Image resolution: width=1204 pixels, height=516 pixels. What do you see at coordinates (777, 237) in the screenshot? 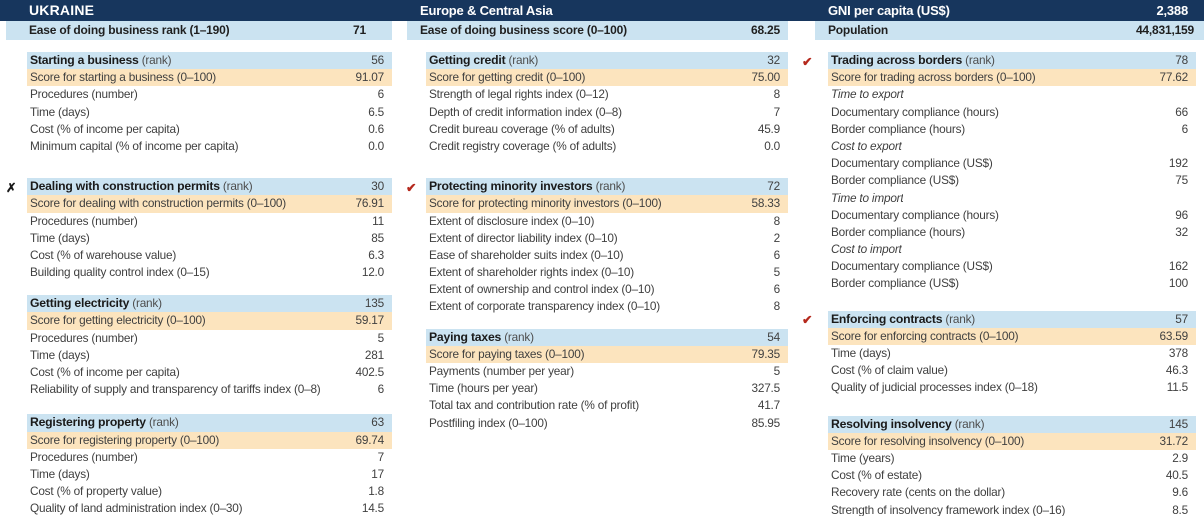
I see `metric-value: 2` at bounding box center [777, 237].